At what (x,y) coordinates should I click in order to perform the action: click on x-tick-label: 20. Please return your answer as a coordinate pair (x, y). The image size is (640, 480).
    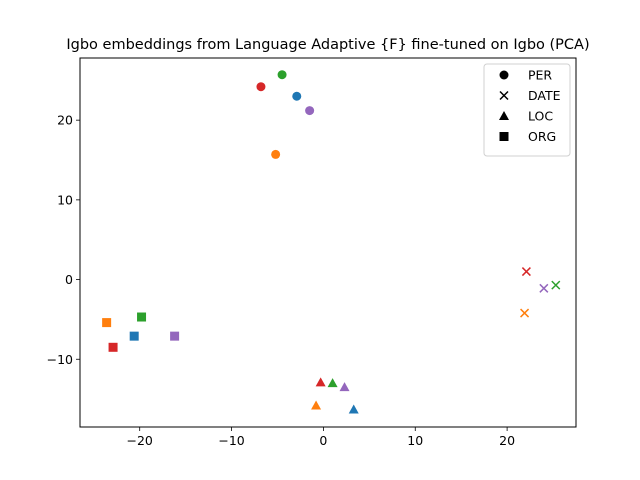
    Looking at the image, I should click on (507, 440).